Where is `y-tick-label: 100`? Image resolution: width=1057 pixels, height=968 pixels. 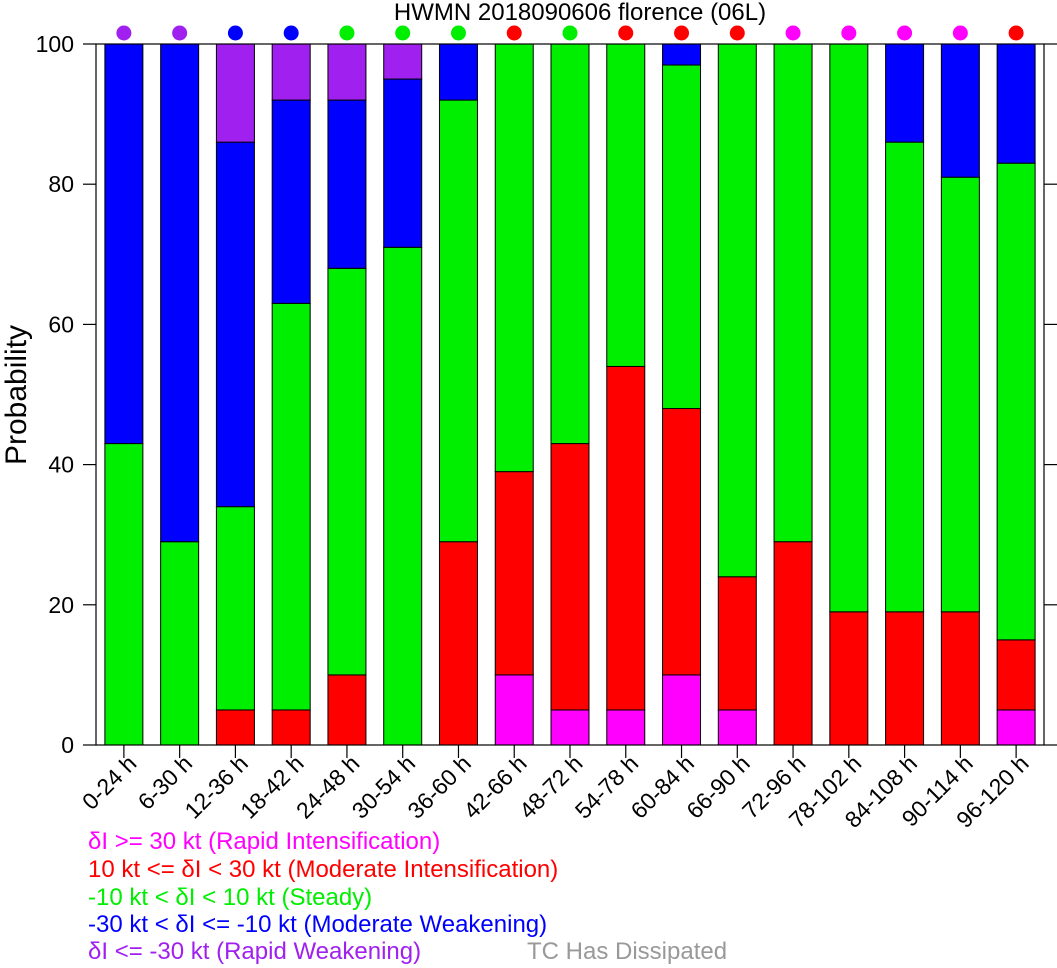
y-tick-label: 100 is located at coordinates (55, 44).